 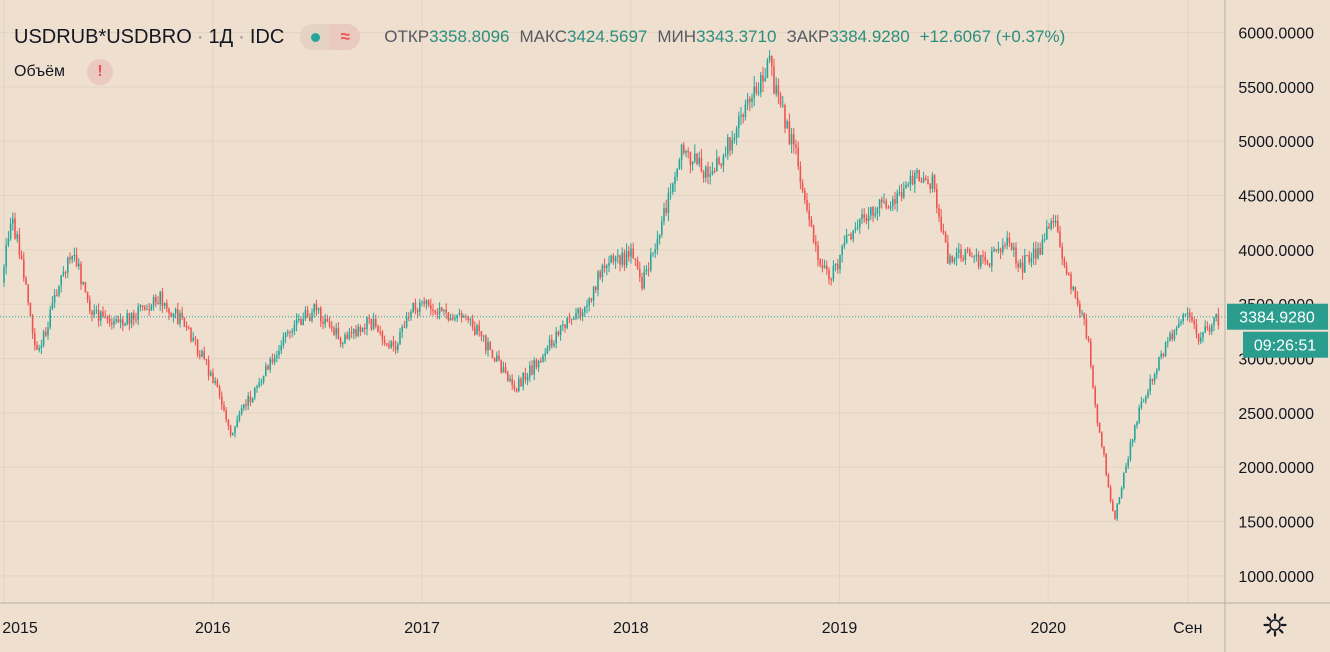 I want to click on high-value: 3424.5697, so click(x=607, y=36).